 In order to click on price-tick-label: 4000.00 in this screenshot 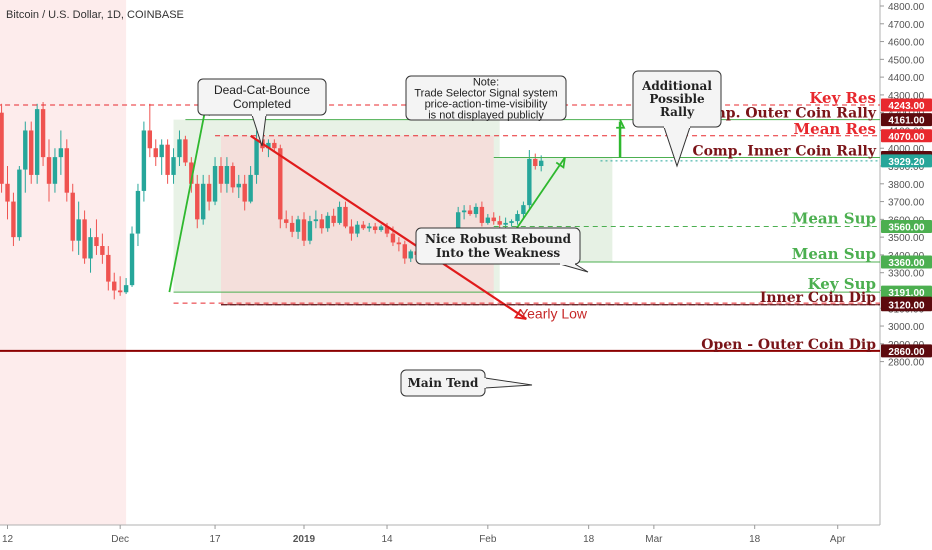, I will do `click(906, 149)`.